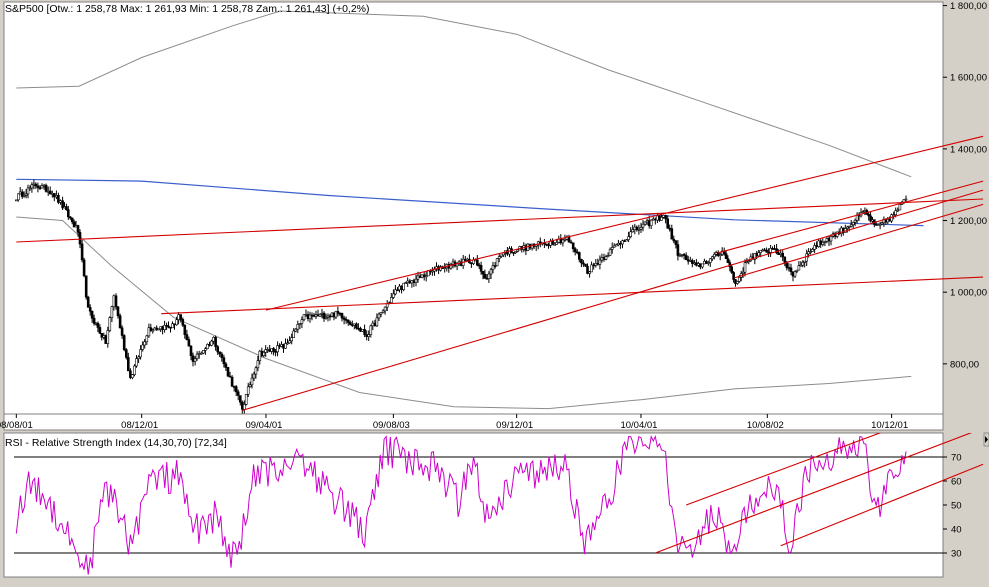  I want to click on date-axis-band, so click(473, 422).